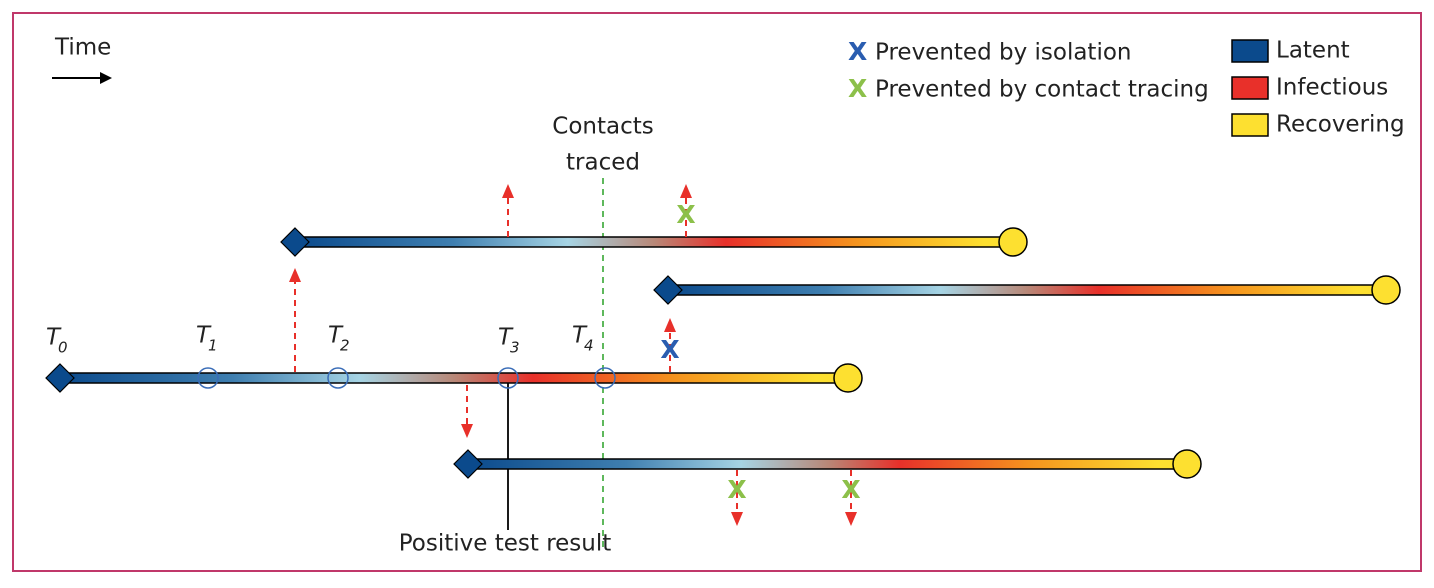  I want to click on legend-label: Prevented by contact tracing, so click(1042, 90).